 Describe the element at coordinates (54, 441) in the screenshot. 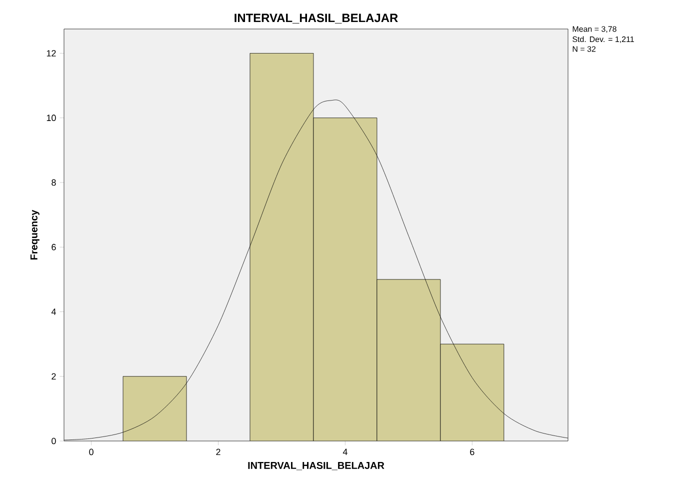

I see `y-tick-label: 0` at that location.